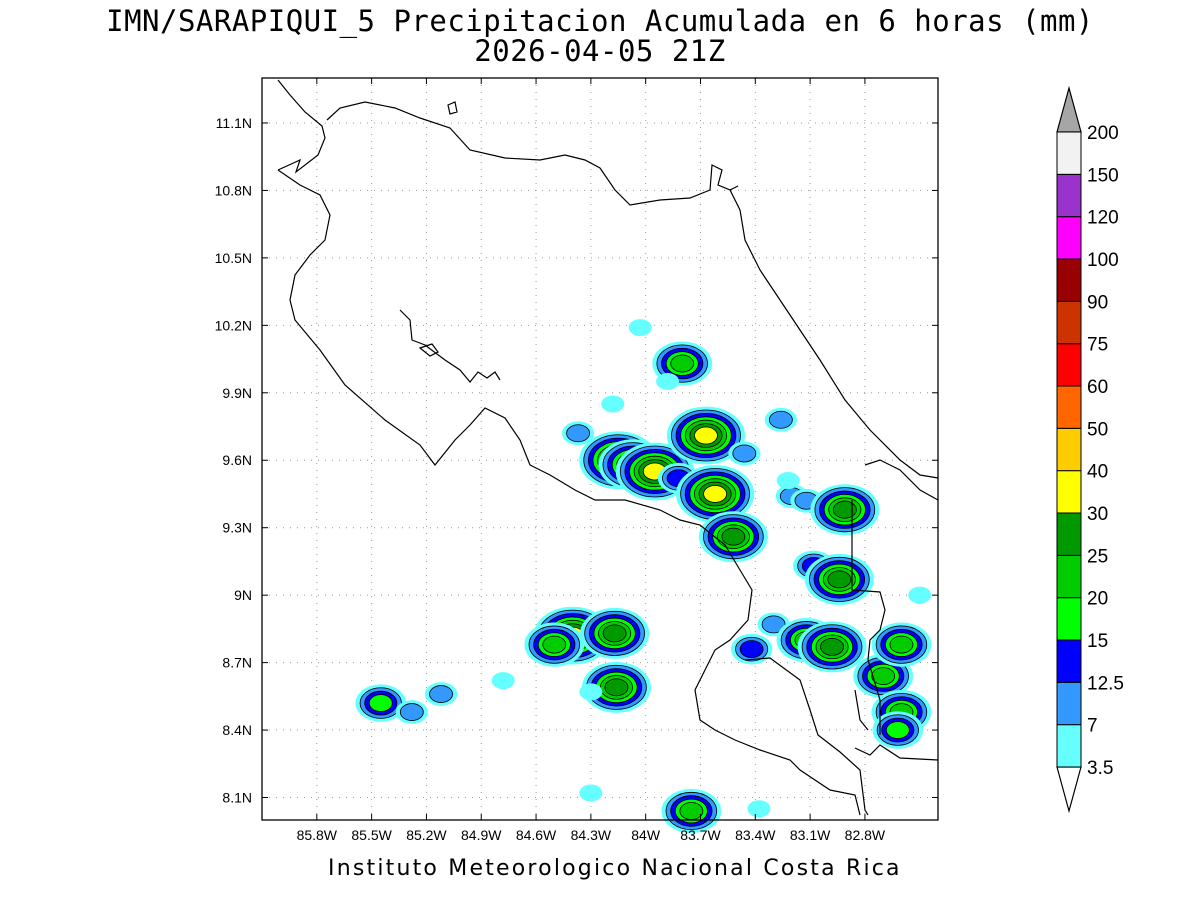  What do you see at coordinates (317, 835) in the screenshot?
I see `lon-tick-label: 85.8W` at bounding box center [317, 835].